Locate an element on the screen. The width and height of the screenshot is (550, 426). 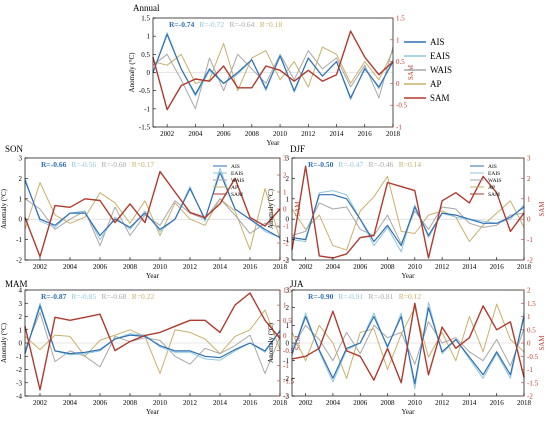
correlation-ap: R=0.12 is located at coordinates (410, 296).